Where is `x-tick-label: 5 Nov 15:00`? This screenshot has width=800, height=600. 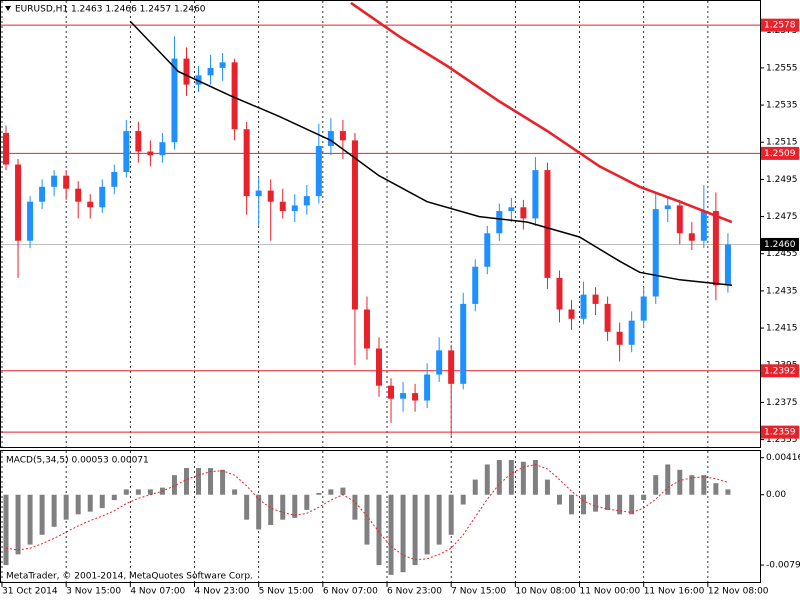 x-tick-label: 5 Nov 15:00 is located at coordinates (286, 592).